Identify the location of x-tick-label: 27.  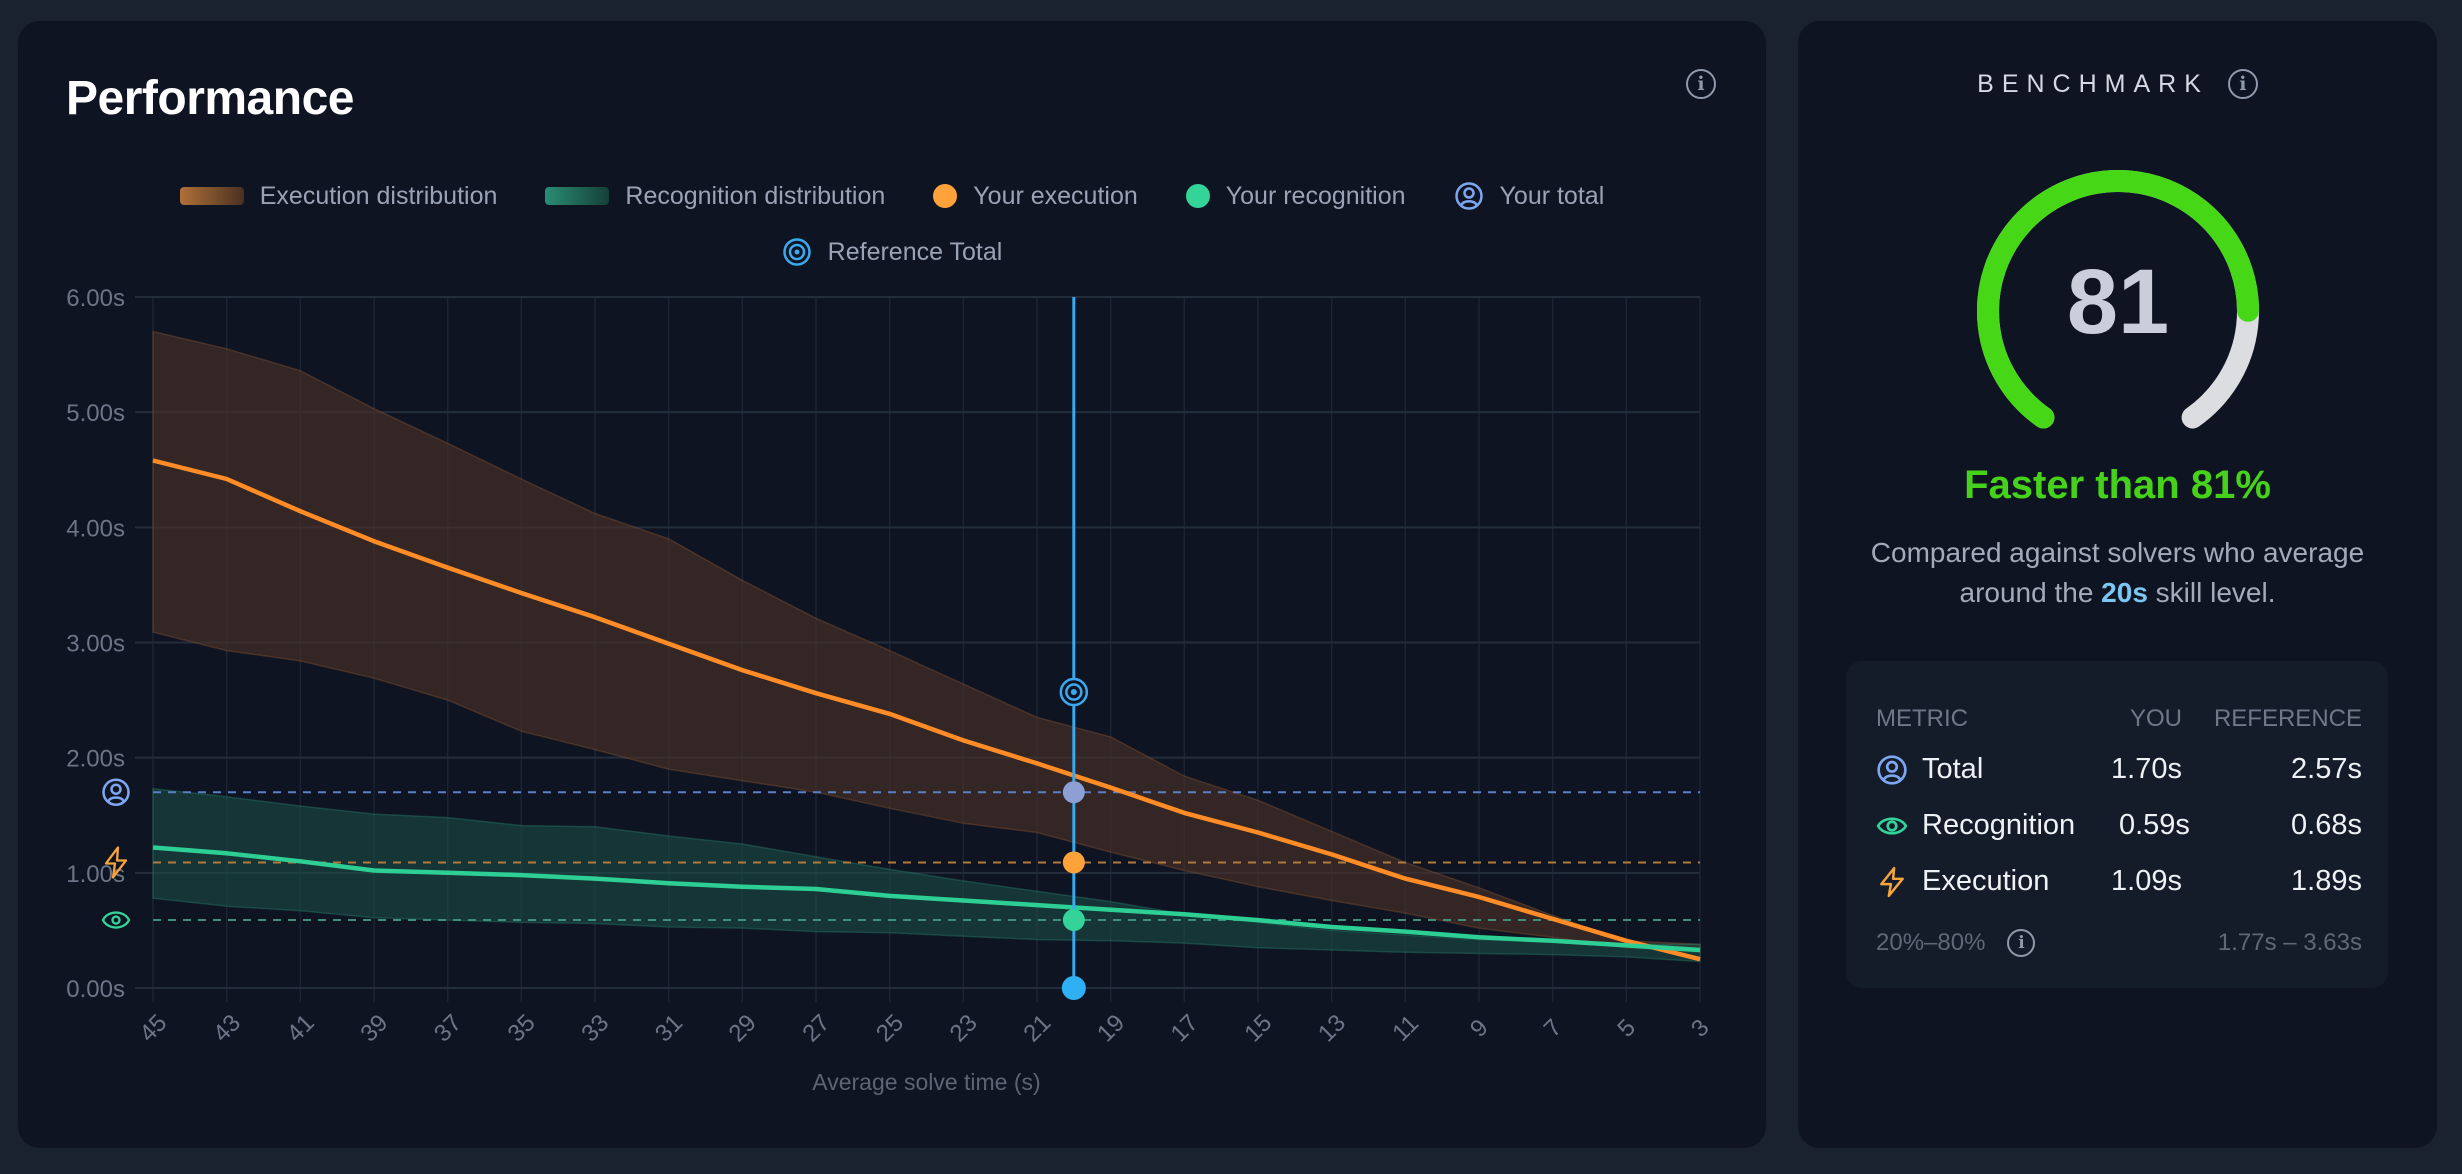
(816, 1028).